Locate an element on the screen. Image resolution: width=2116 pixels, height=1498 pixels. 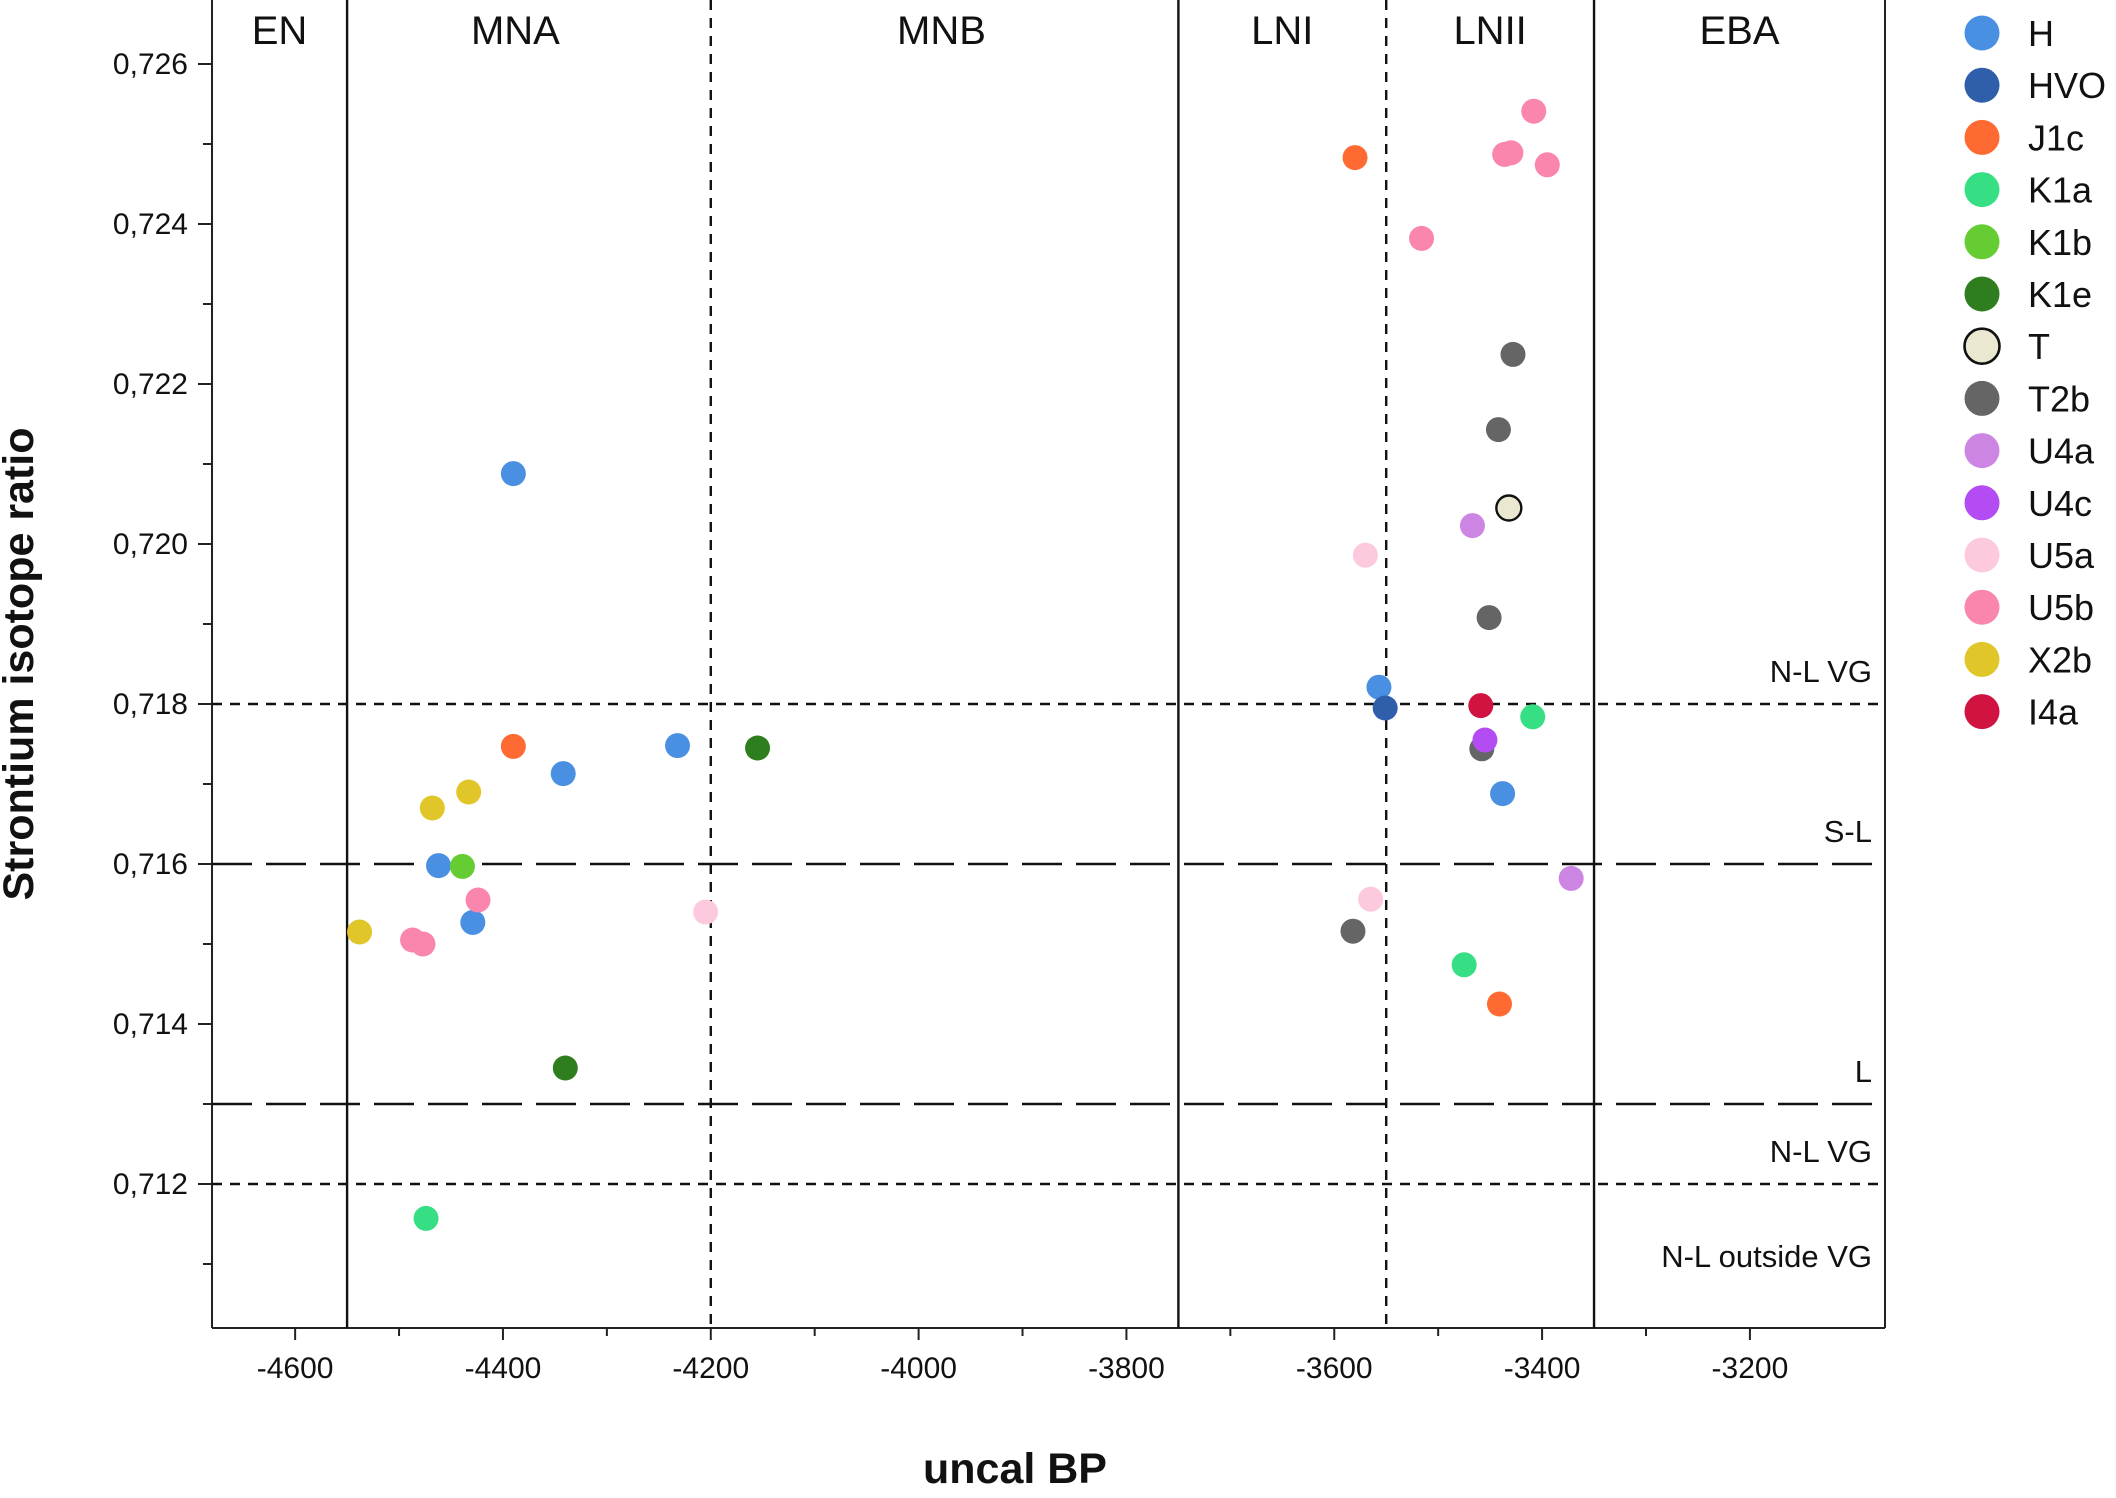
x-tick-label: -3400 is located at coordinates (1542, 1368).